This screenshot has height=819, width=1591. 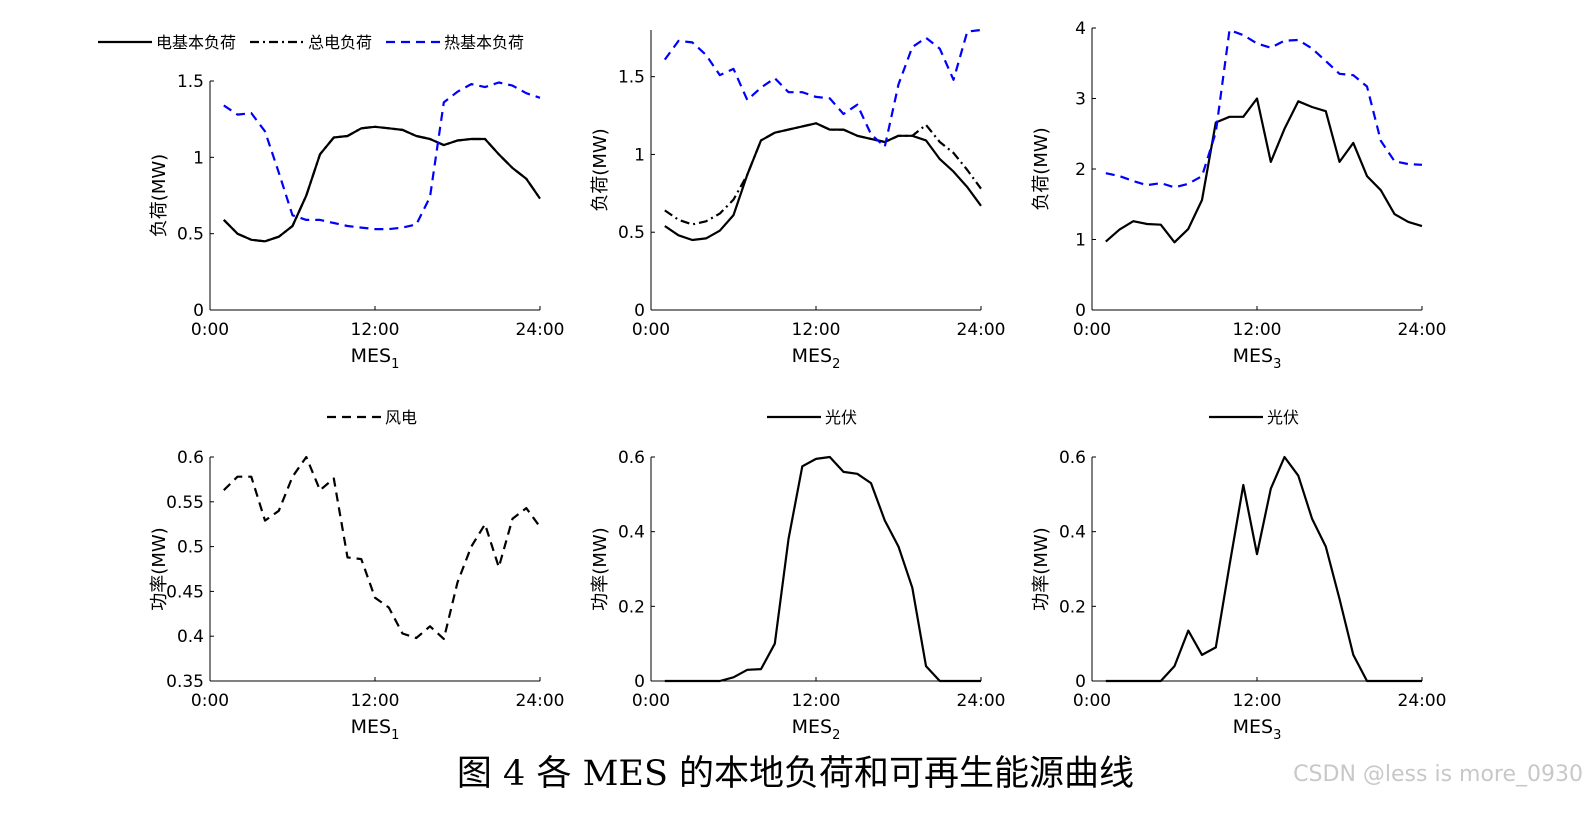 What do you see at coordinates (401, 417) in the screenshot?
I see `legend-label: 风电` at bounding box center [401, 417].